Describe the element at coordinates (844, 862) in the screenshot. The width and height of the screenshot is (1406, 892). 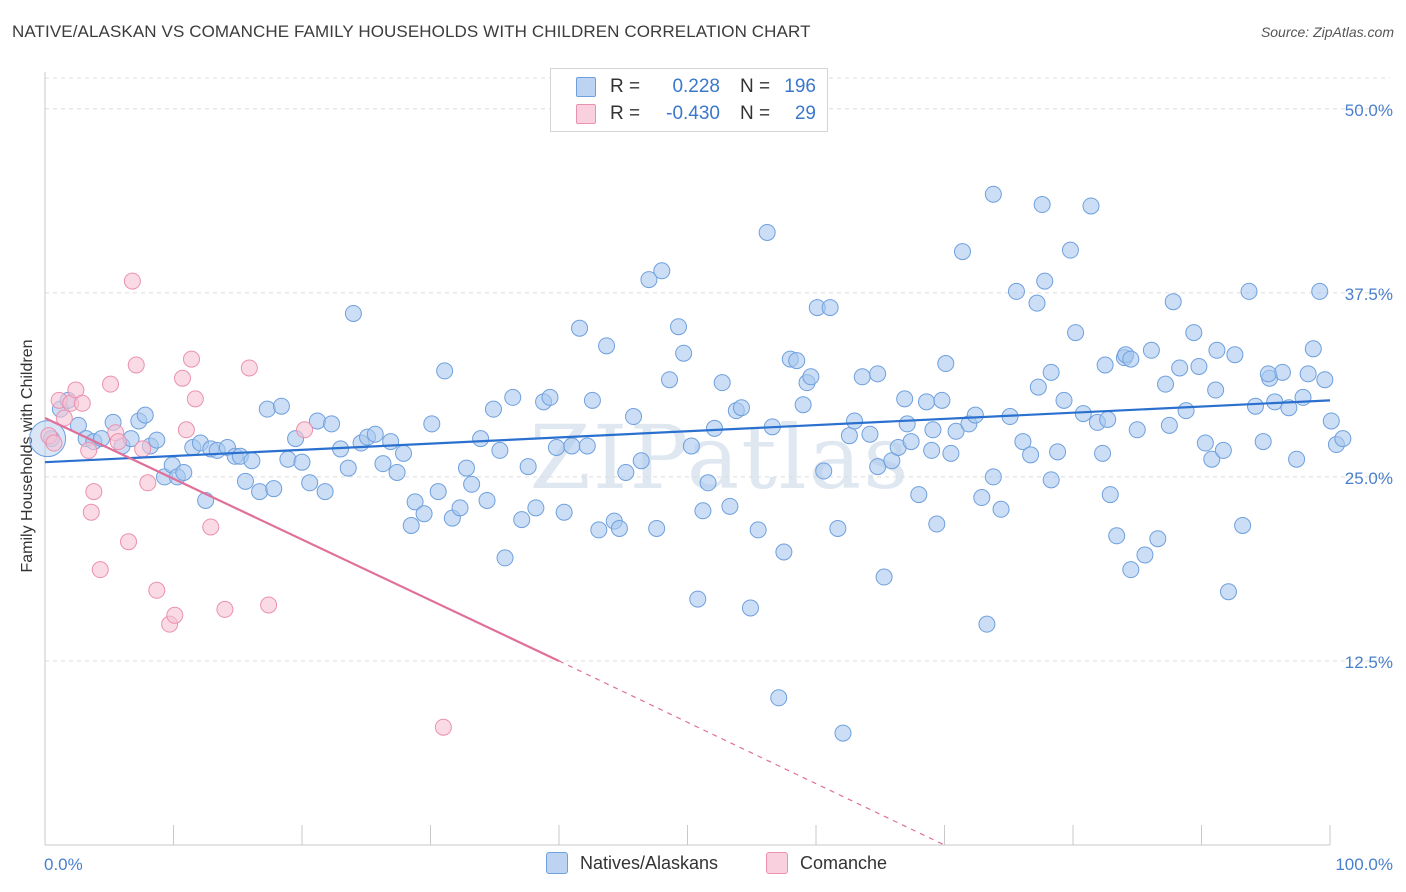
I see `comanche-legend-label: Comanche` at that location.